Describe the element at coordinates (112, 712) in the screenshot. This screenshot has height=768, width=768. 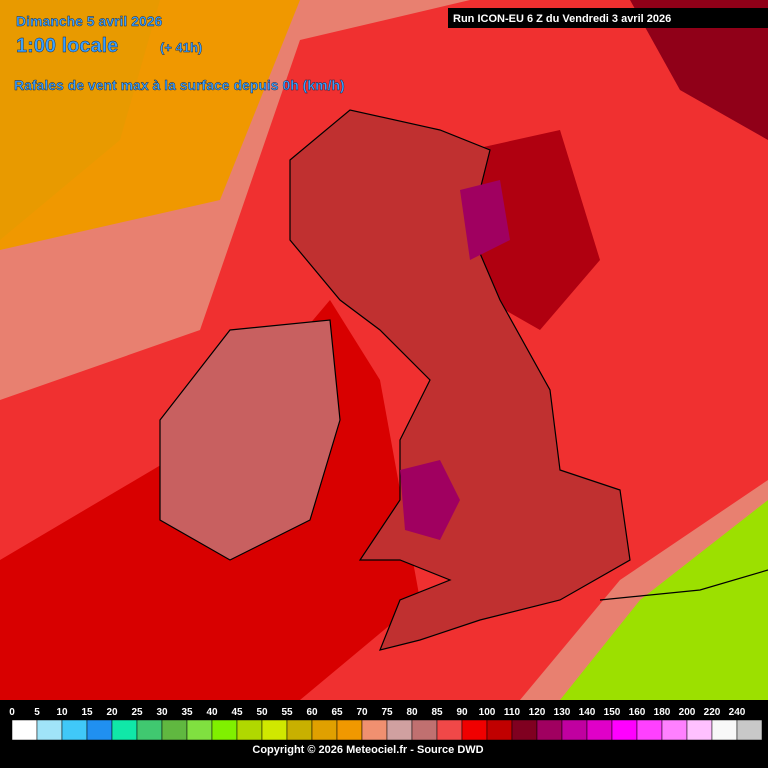
I see `legend-label: 20` at that location.